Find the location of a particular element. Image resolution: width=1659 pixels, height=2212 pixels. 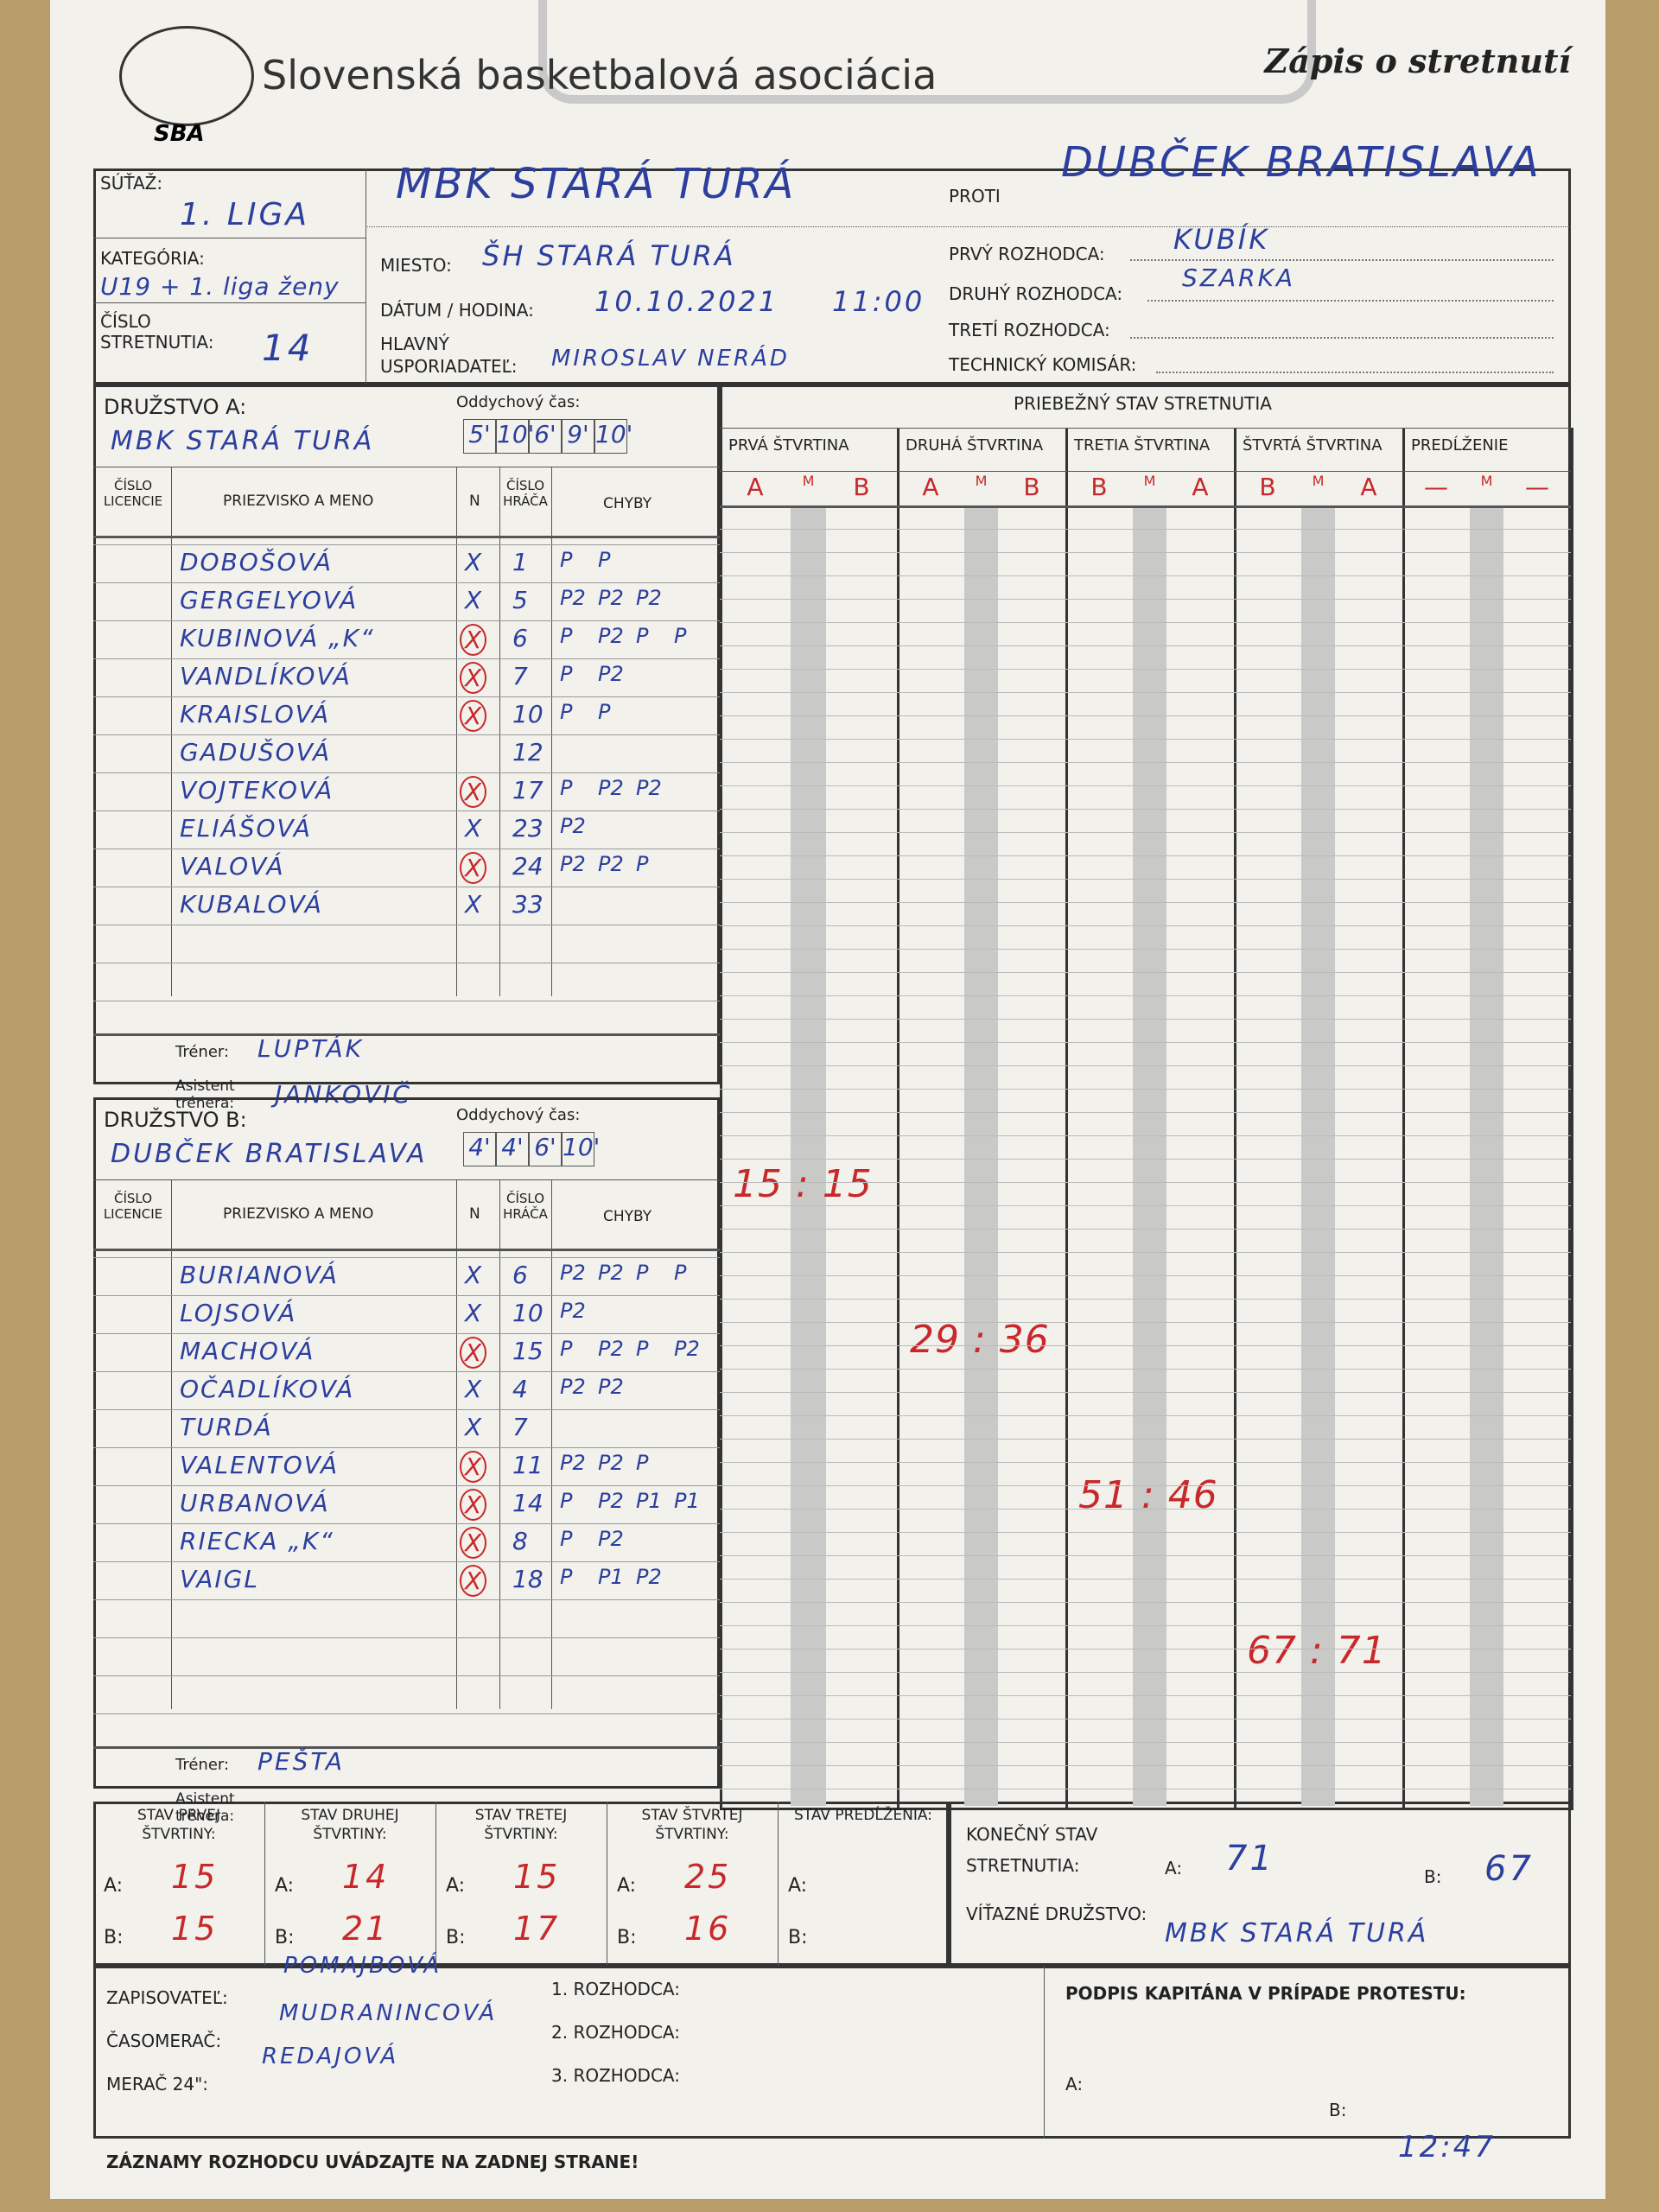

player-number: 23 is located at coordinates (527, 828).